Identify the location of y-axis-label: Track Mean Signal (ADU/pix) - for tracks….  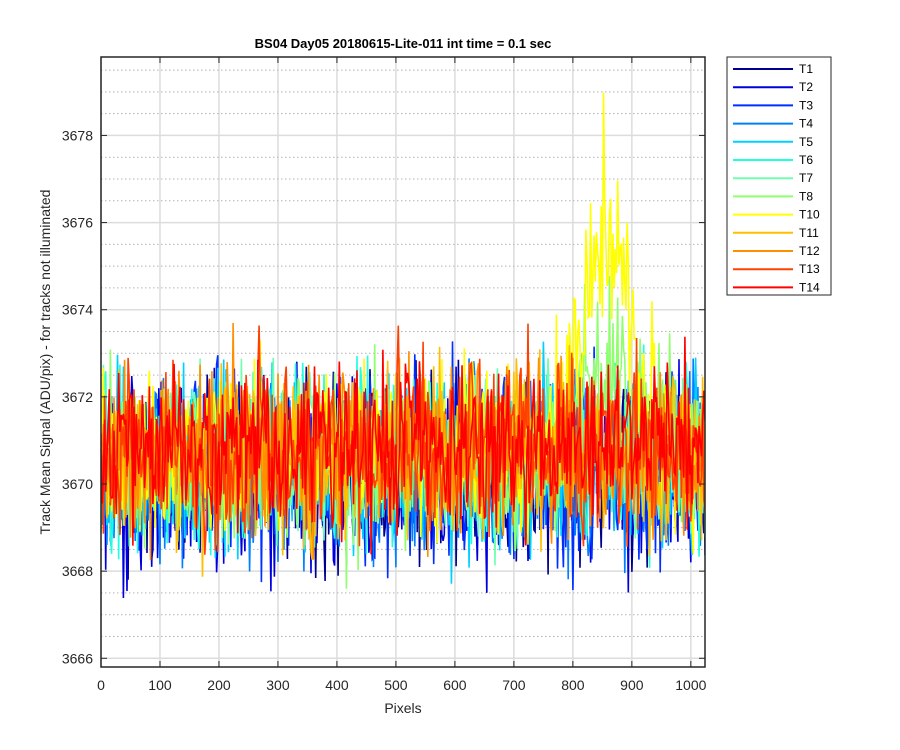
(45, 362).